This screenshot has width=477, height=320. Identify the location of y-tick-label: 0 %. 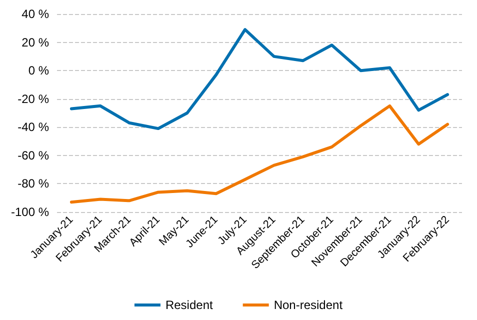
(39, 71).